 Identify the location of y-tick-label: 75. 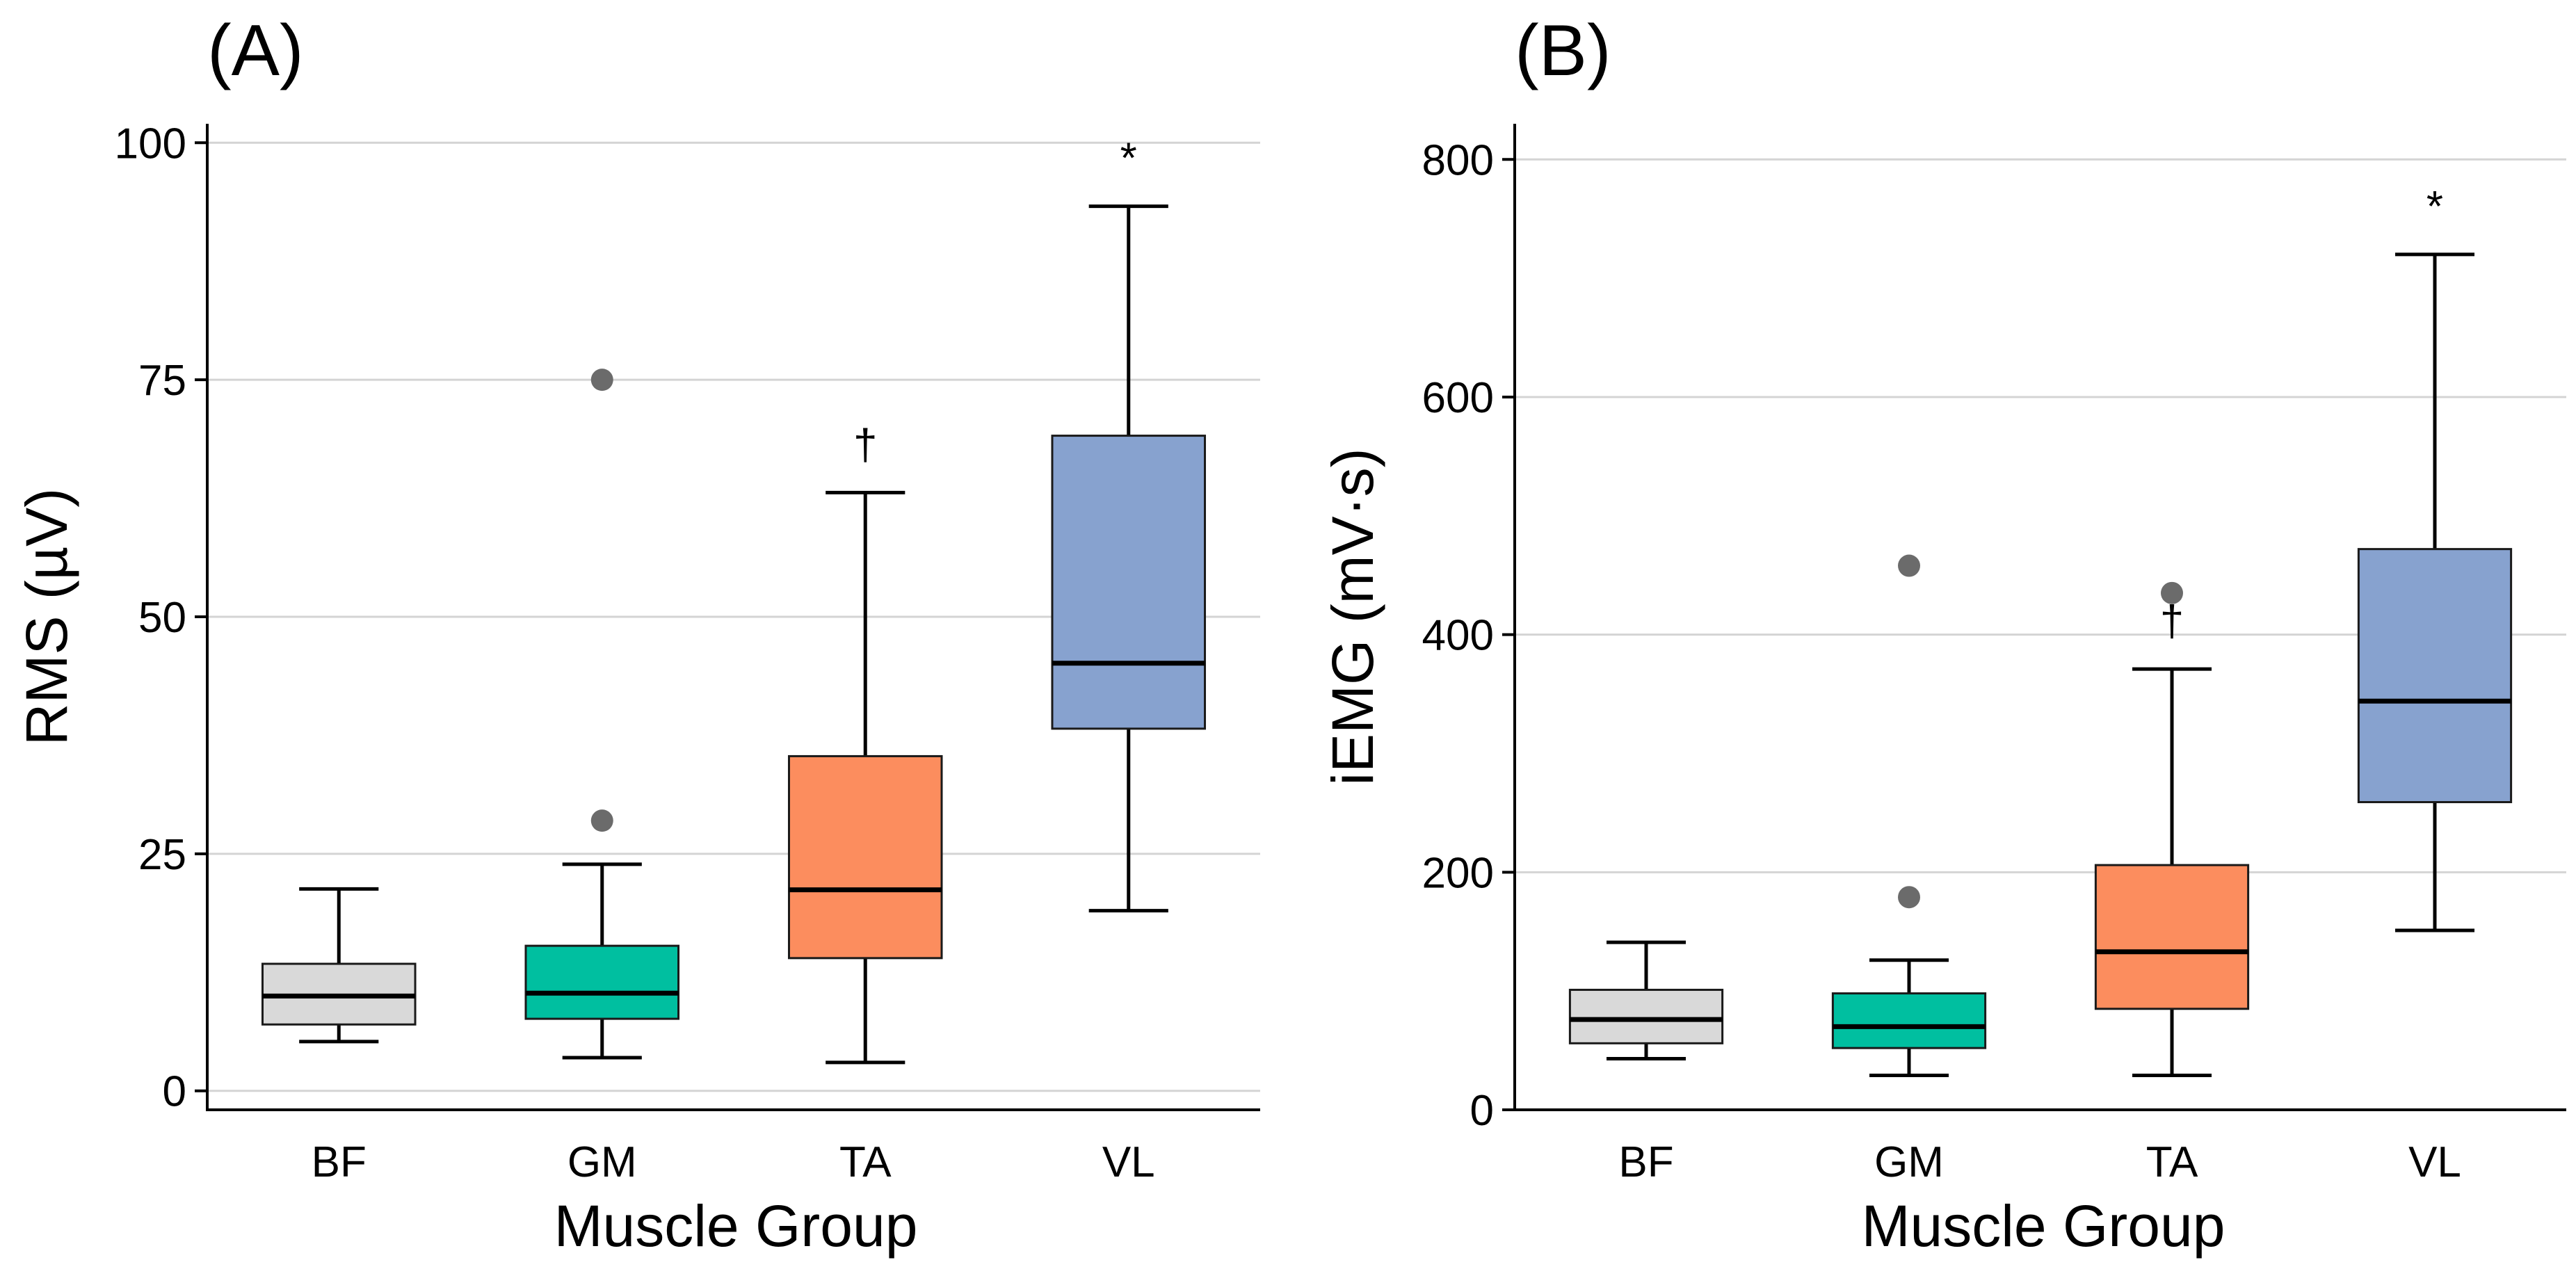
(162, 381).